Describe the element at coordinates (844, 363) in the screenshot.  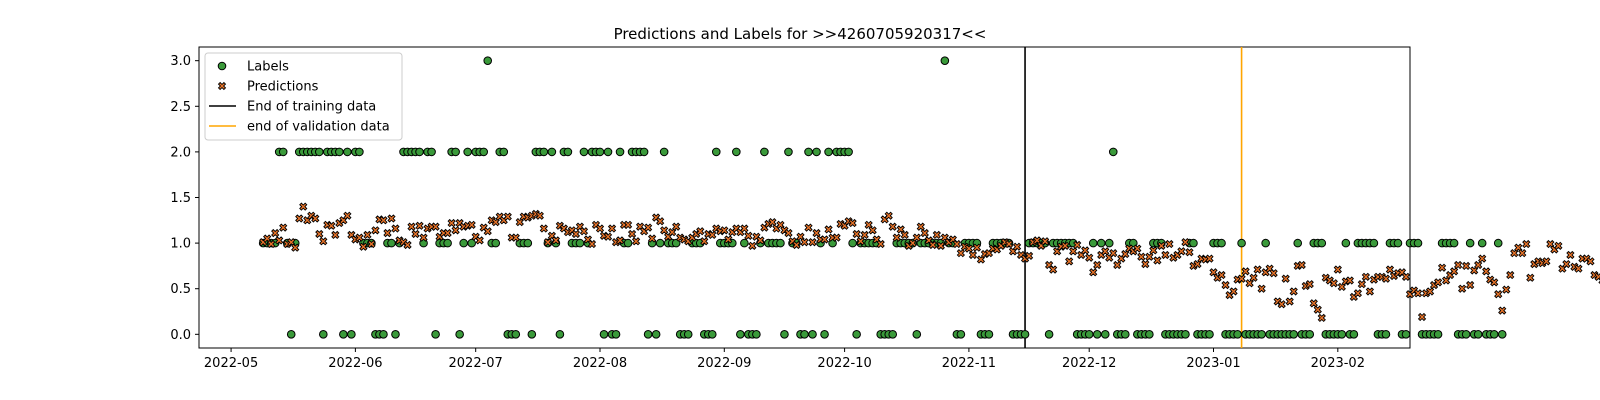
I see `x-tick-label: 2022-10` at that location.